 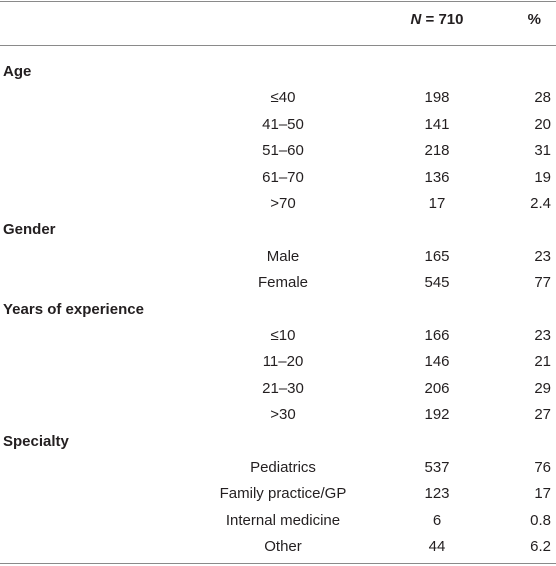 What do you see at coordinates (542, 362) in the screenshot?
I see `percent: 21` at bounding box center [542, 362].